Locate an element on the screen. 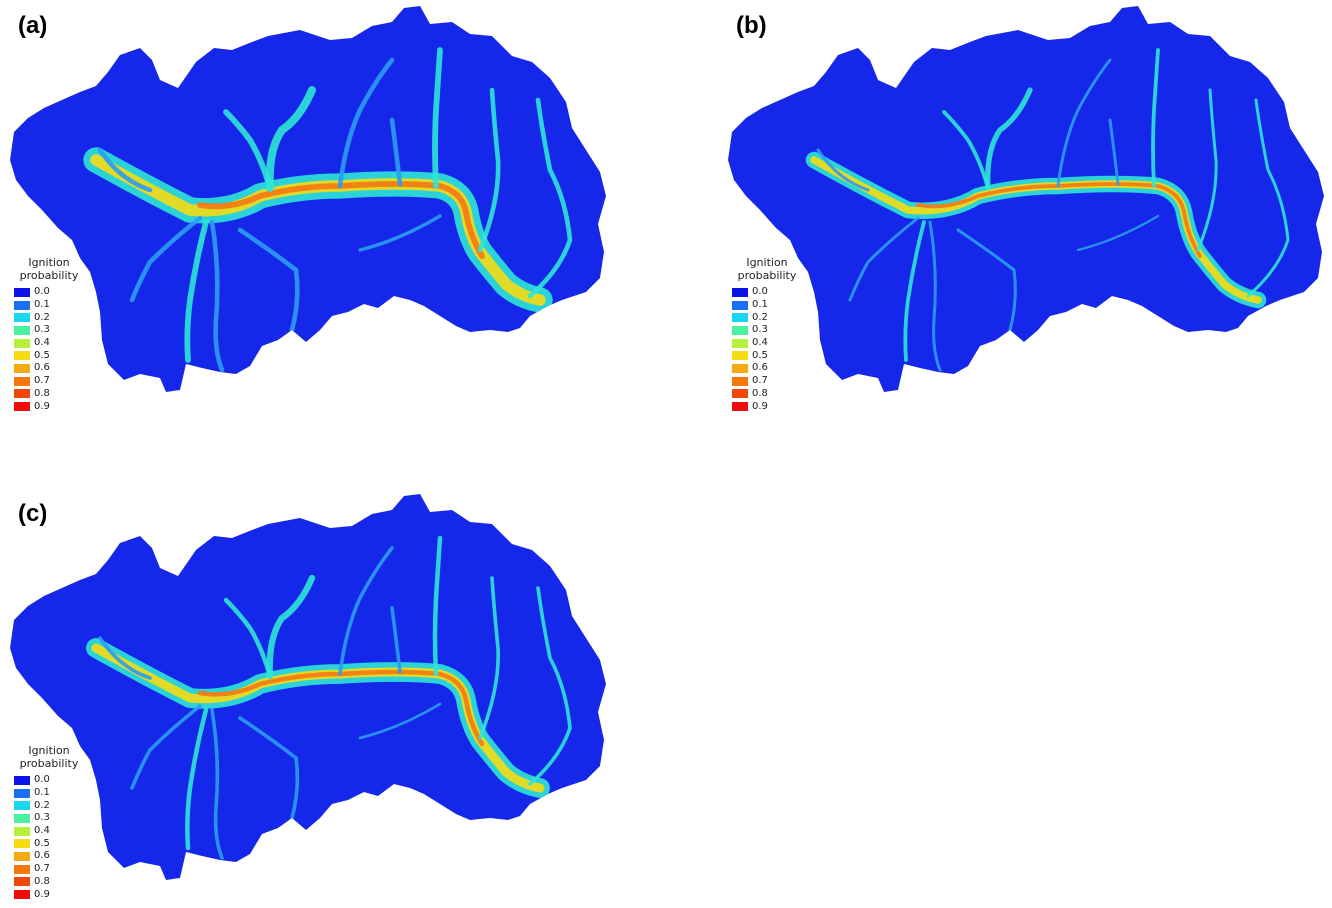 Image resolution: width=1332 pixels, height=908 pixels. legend-item: 0.7 is located at coordinates (54, 381).